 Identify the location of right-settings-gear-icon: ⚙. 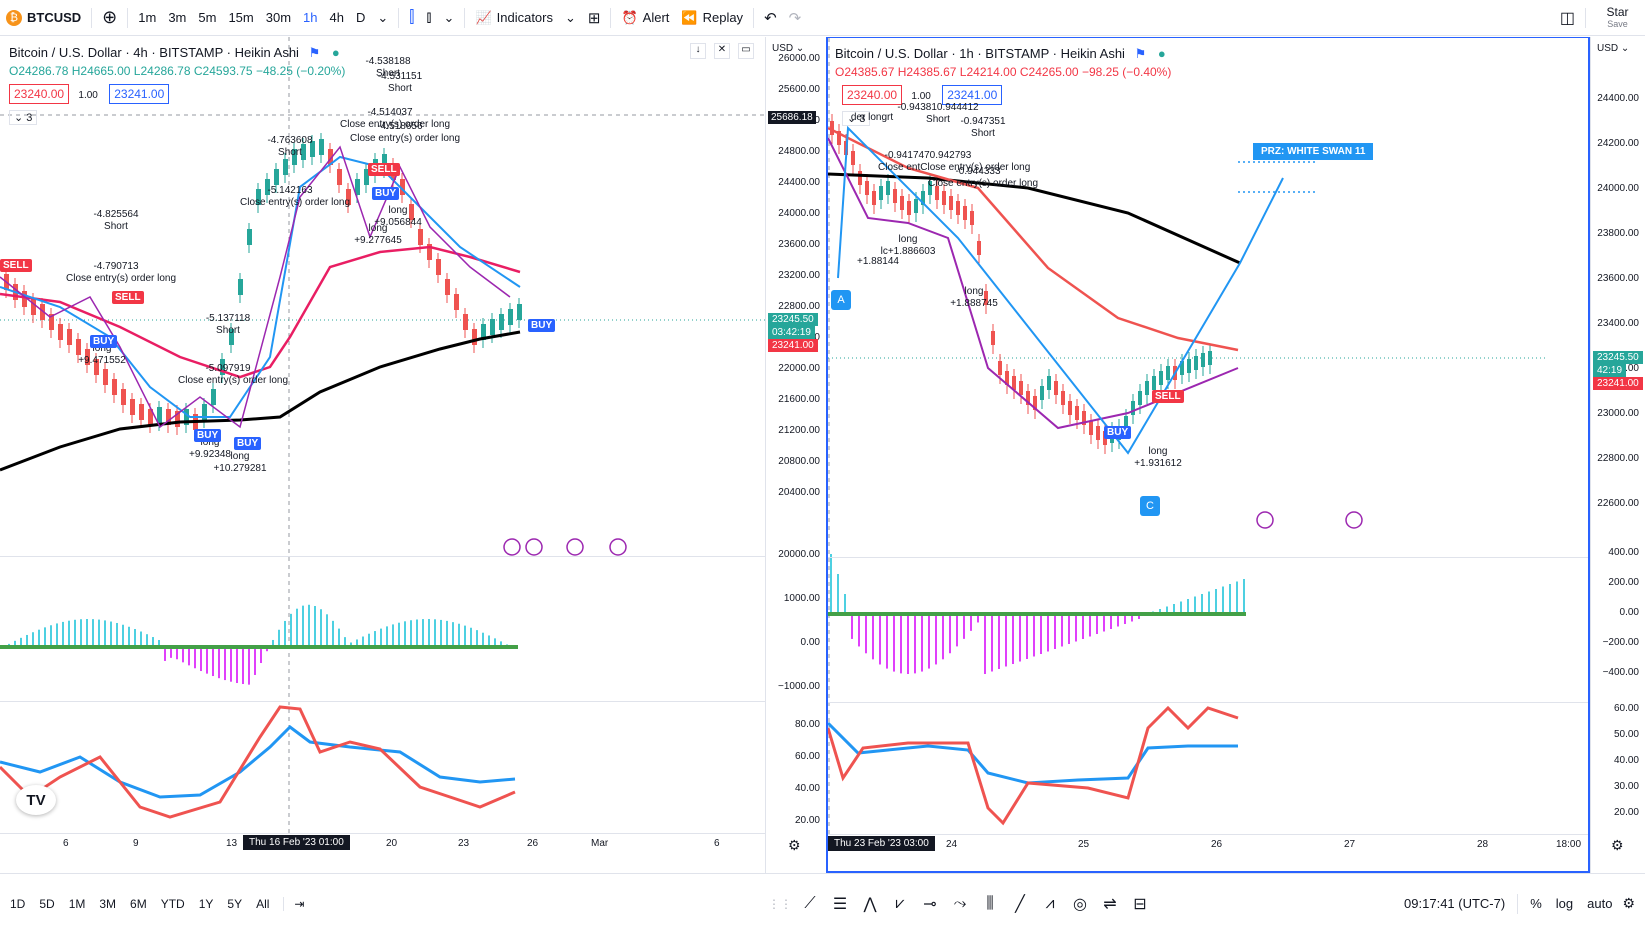
(1617, 845).